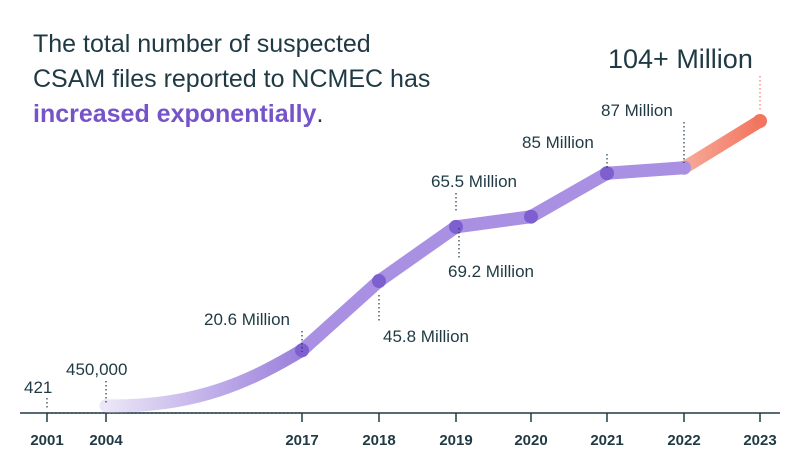 The image size is (800, 469). I want to click on data-point-2019, so click(456, 226).